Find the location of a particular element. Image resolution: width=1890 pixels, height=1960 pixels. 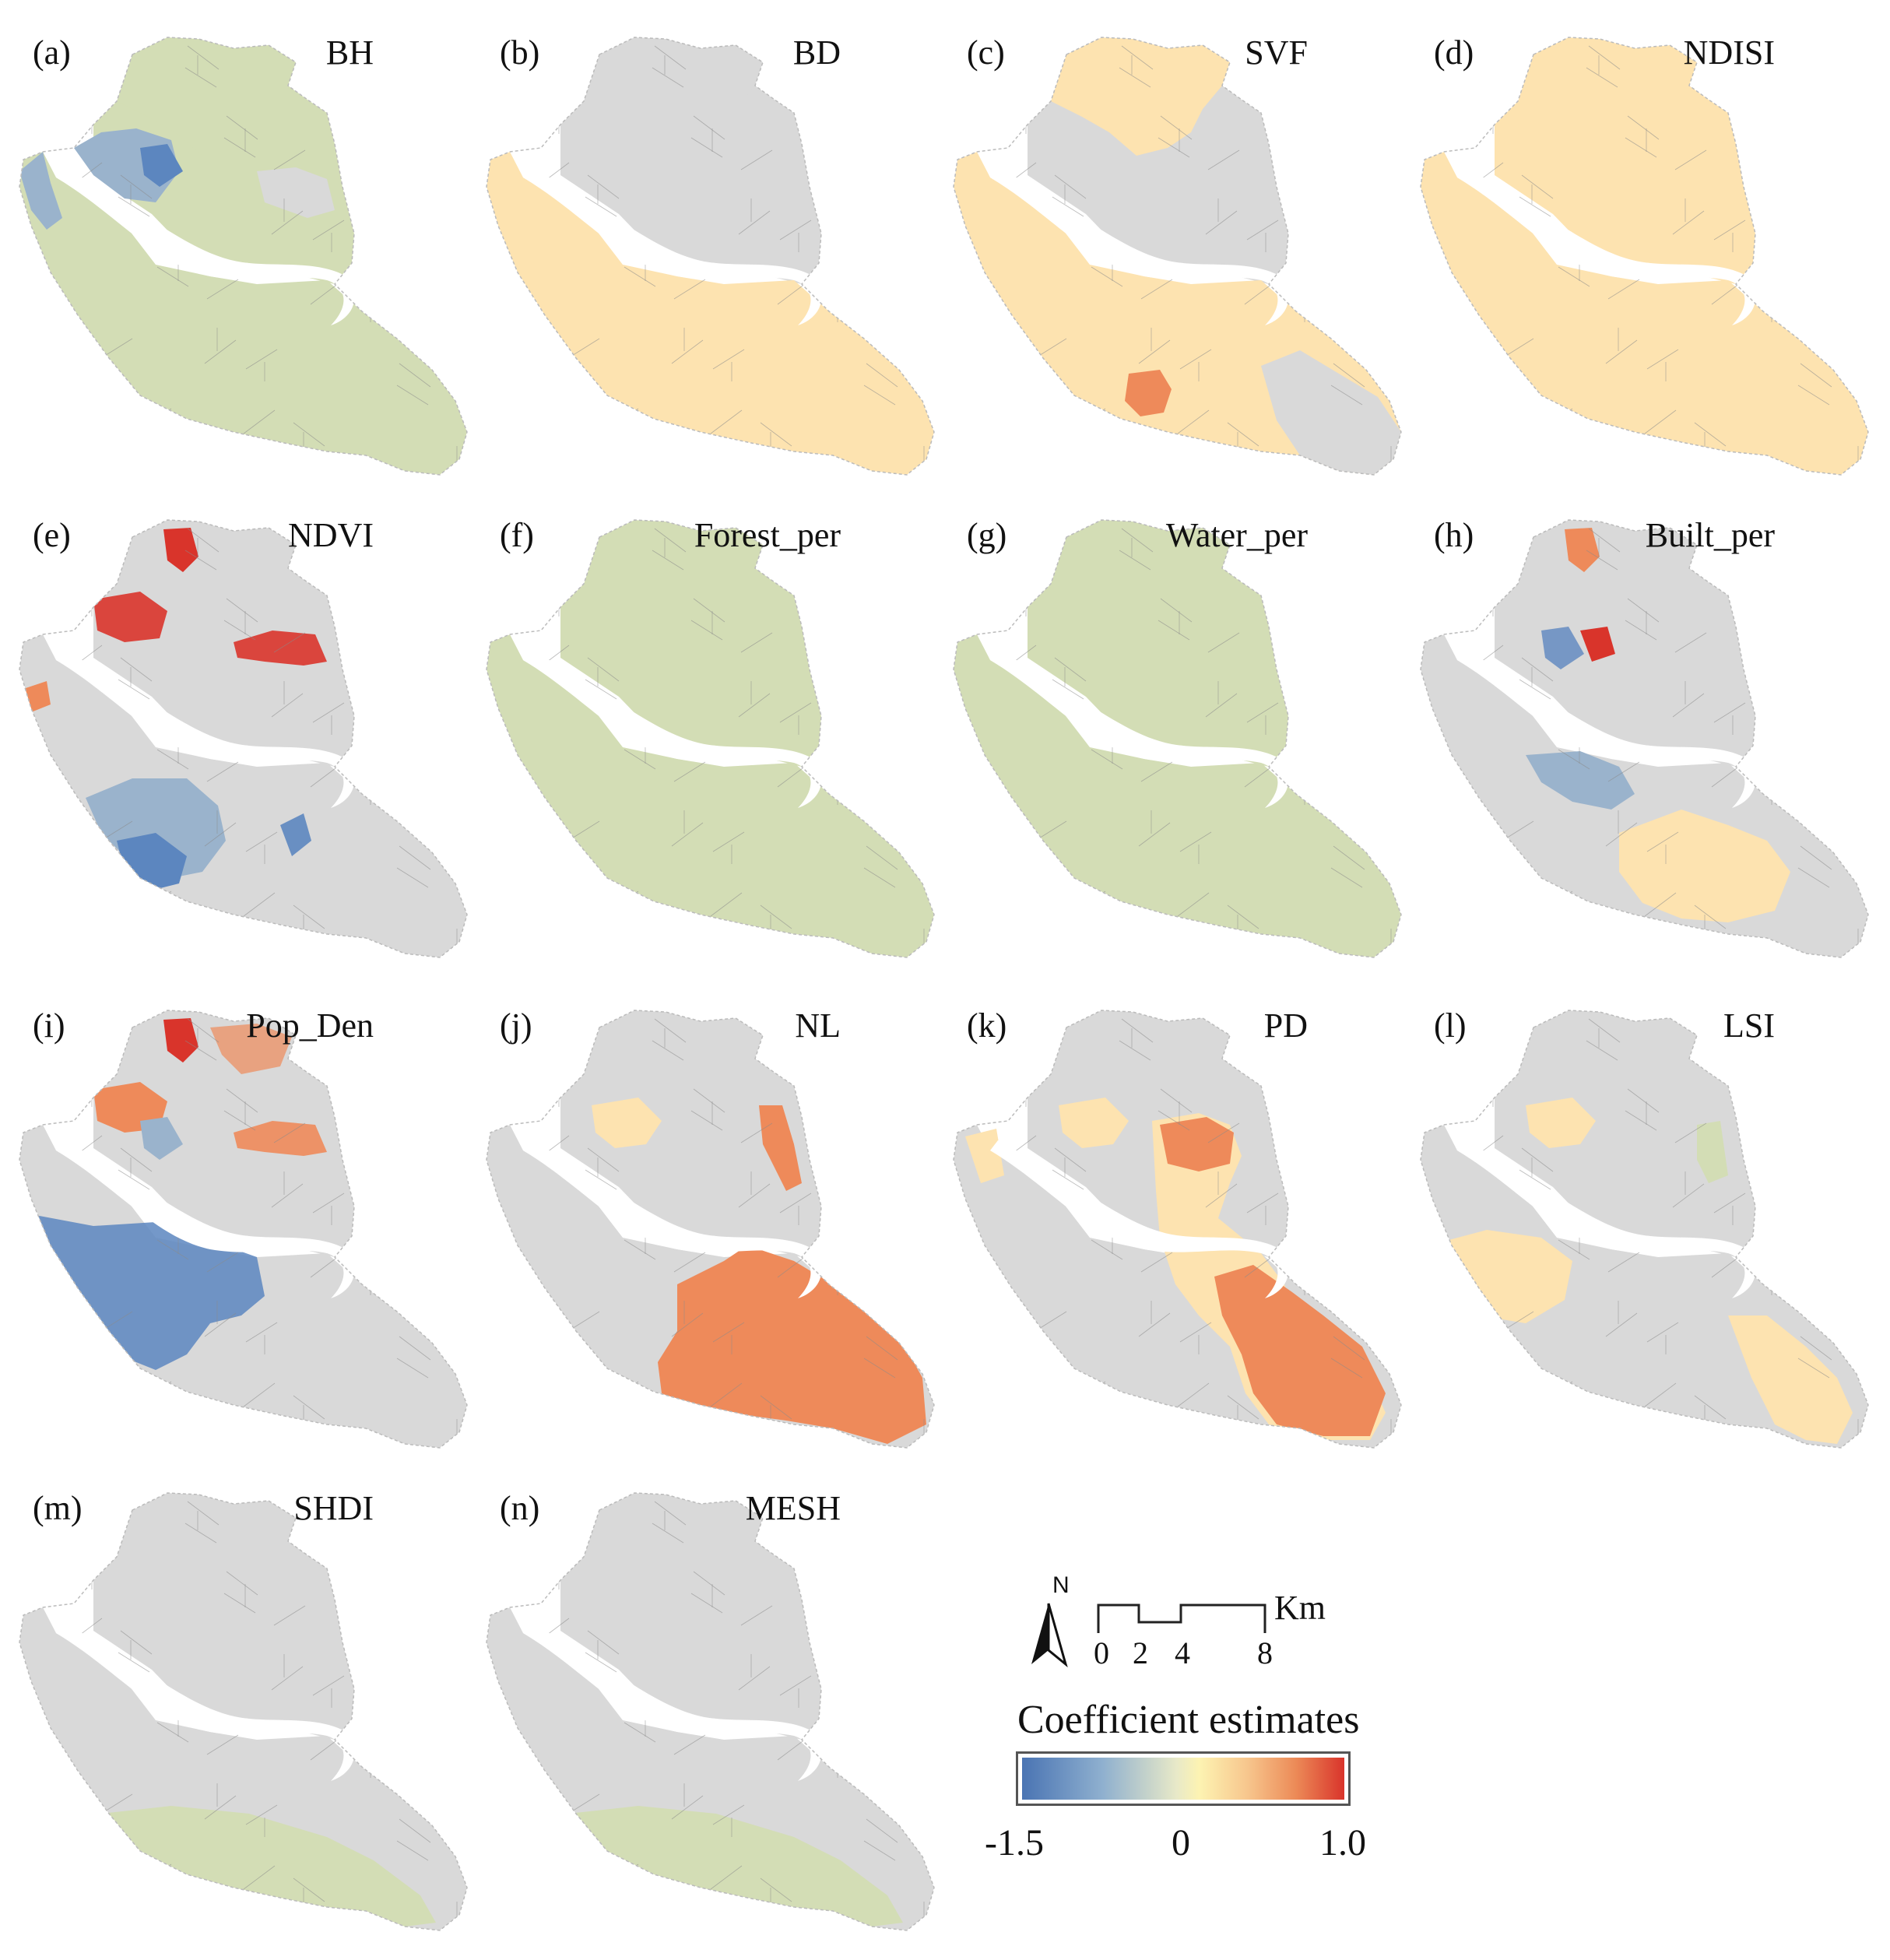

scale-bar: 0 2 4 8 Km is located at coordinates (1249, 1635).